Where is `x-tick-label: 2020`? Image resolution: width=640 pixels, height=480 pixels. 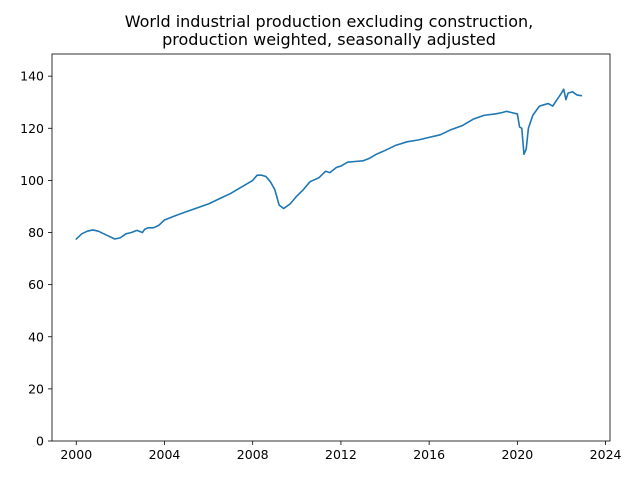
x-tick-label: 2020 is located at coordinates (517, 454).